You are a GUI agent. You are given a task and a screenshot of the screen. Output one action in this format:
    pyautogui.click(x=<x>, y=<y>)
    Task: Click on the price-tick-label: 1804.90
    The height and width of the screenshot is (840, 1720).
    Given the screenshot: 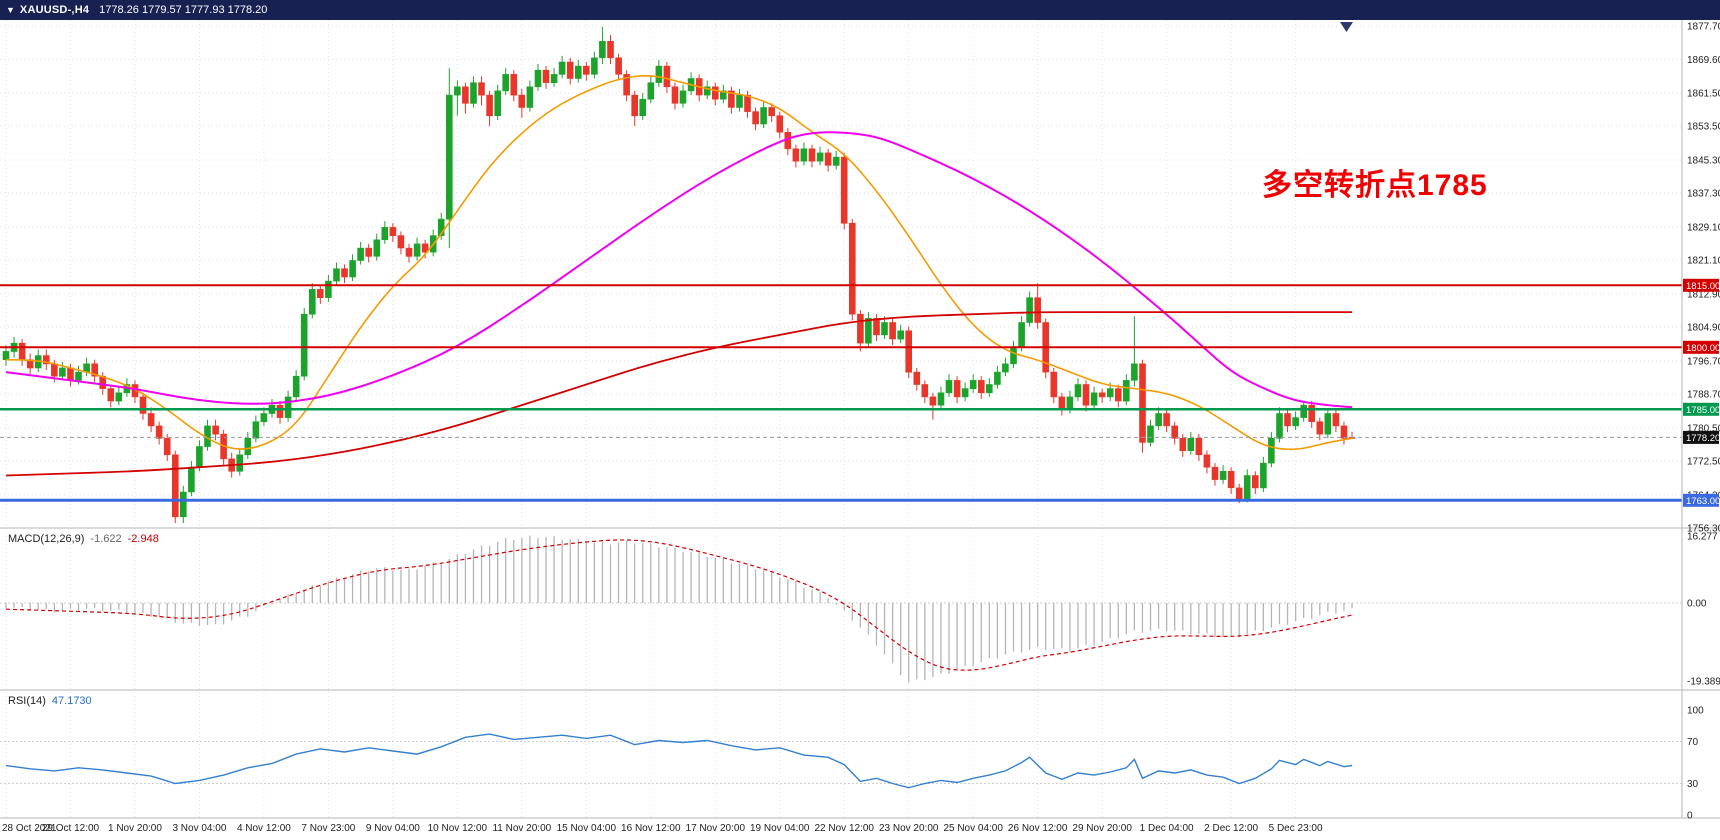 What is the action you would take?
    pyautogui.click(x=1703, y=328)
    